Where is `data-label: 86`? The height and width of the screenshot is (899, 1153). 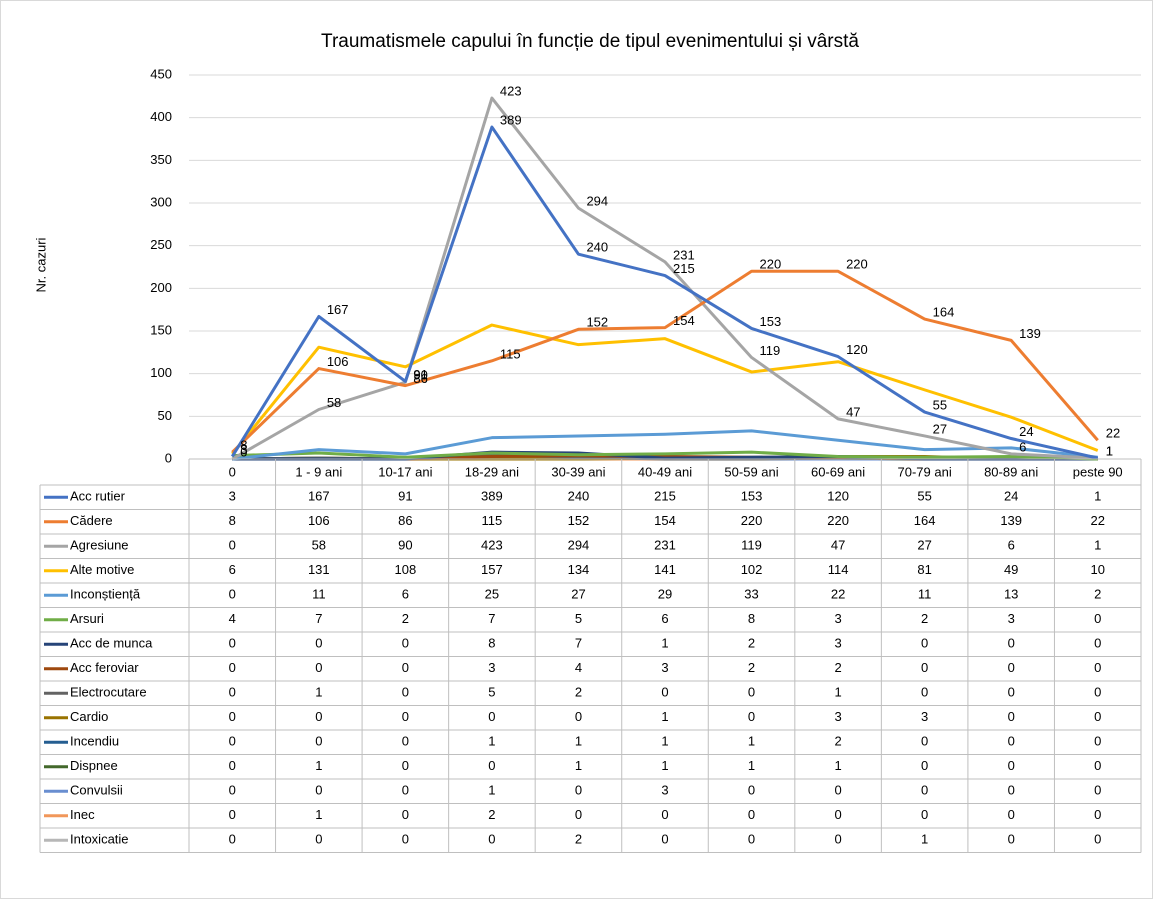 data-label: 86 is located at coordinates (420, 378).